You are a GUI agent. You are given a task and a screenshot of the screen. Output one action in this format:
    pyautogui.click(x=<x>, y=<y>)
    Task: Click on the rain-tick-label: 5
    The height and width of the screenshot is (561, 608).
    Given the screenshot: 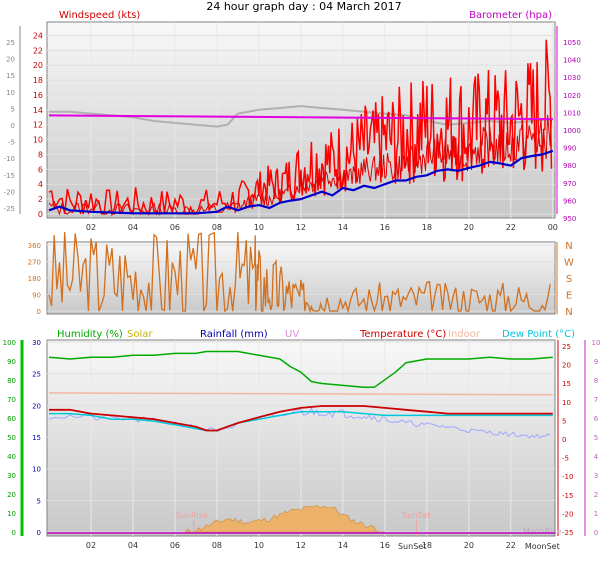 What is the action you would take?
    pyautogui.click(x=39, y=501)
    